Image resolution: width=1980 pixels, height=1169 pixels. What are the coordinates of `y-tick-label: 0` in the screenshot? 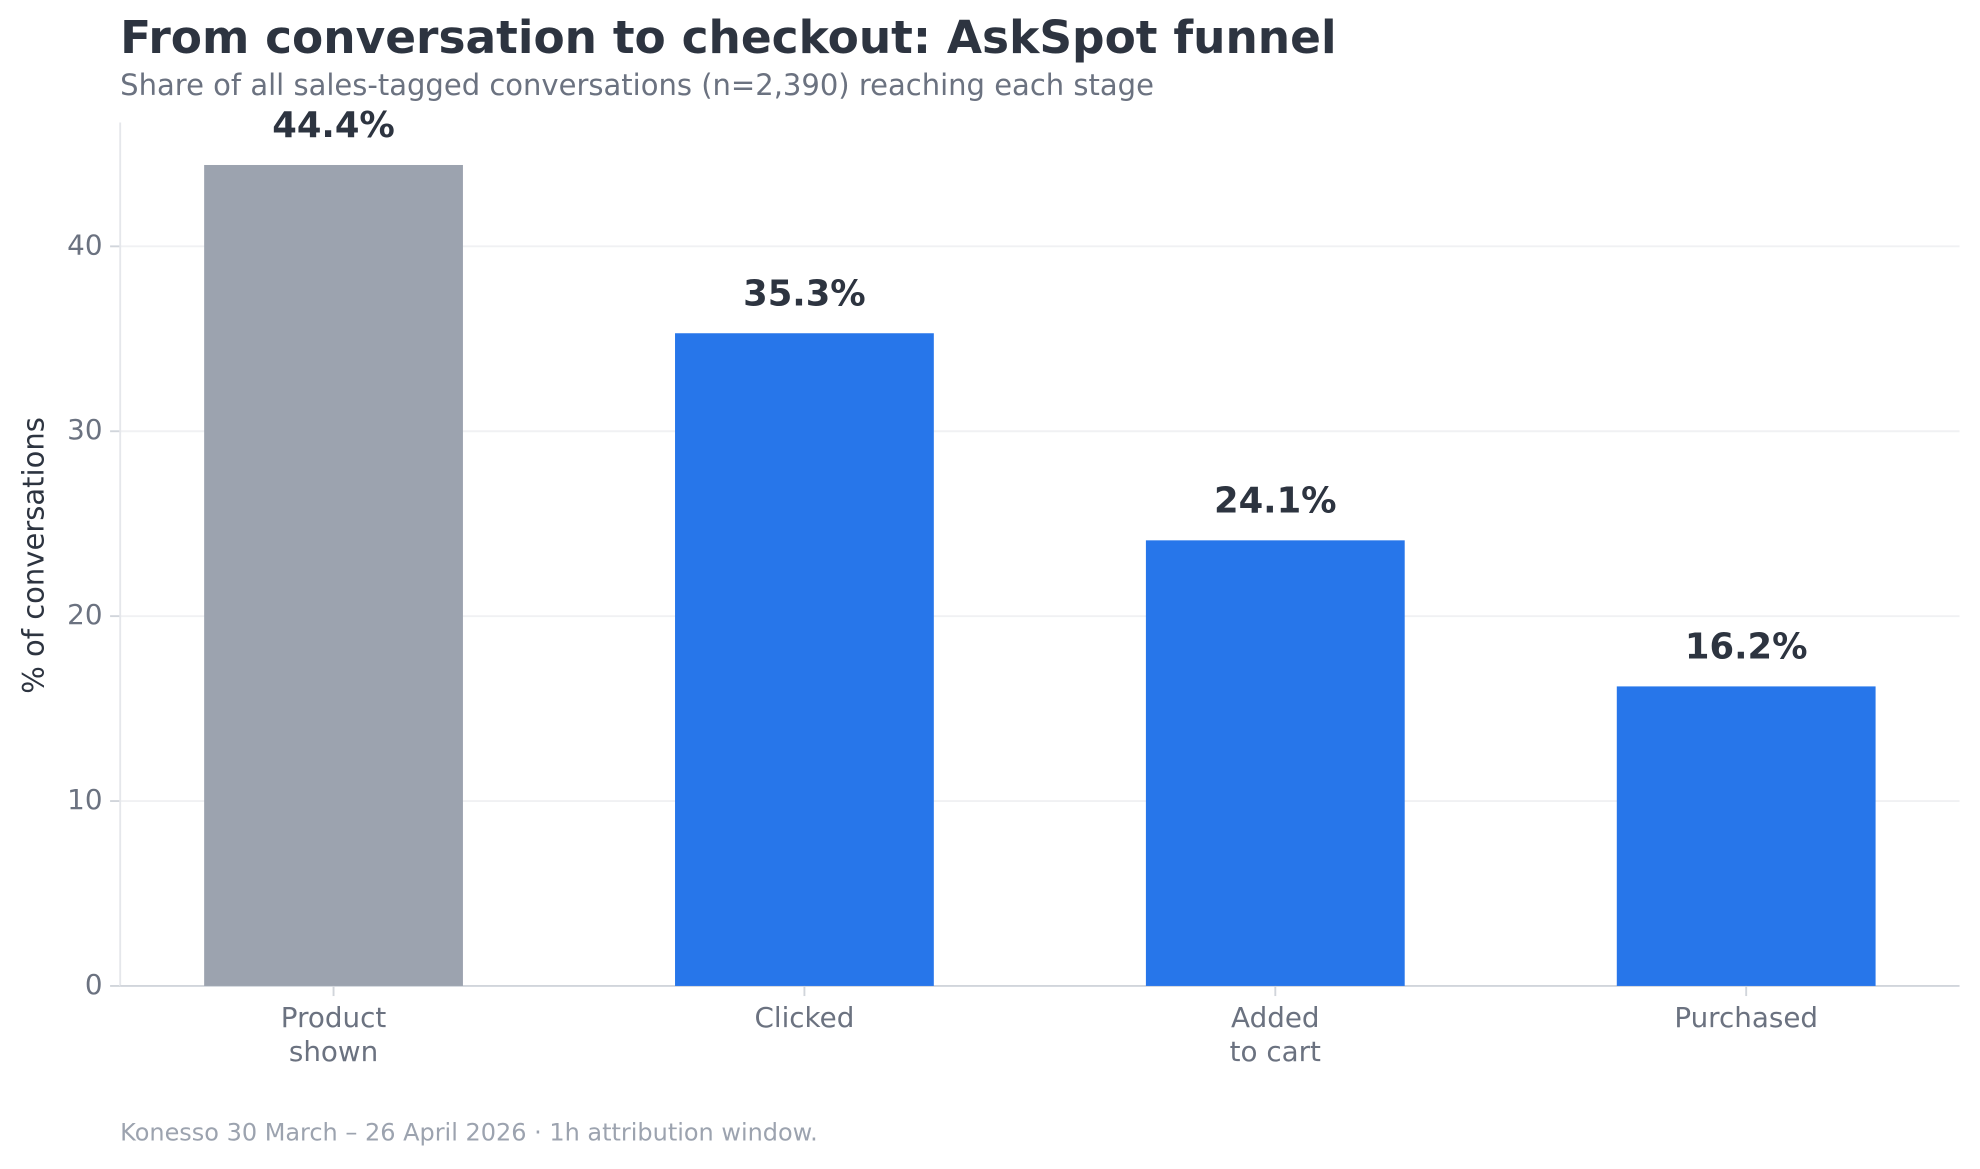 It's located at (94, 984).